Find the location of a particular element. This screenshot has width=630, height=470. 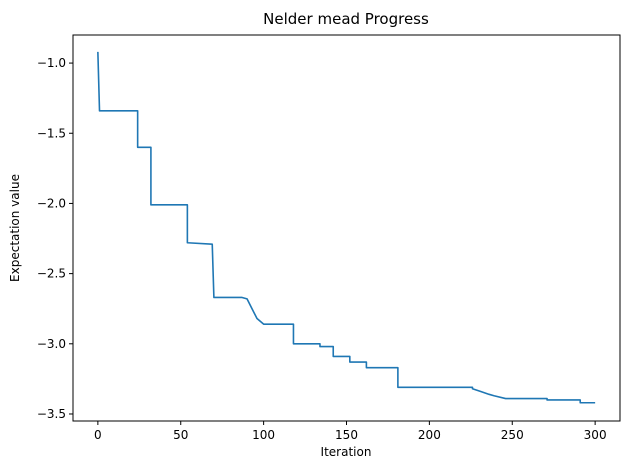

x-tick-label: 50 is located at coordinates (180, 435).